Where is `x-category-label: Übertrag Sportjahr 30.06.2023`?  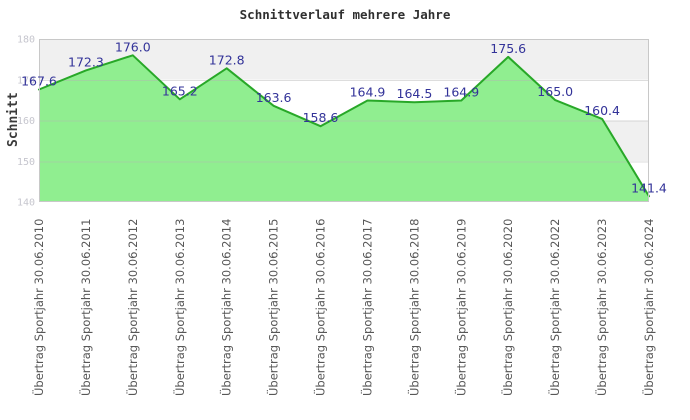
x-category-label: Übertrag Sportjahr 30.06.2023 is located at coordinates (601, 307).